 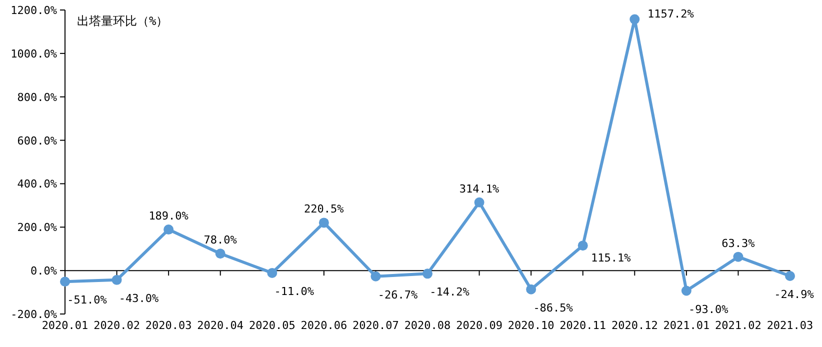 What do you see at coordinates (670, 13) in the screenshot?
I see `data-label: 1157.2%` at bounding box center [670, 13].